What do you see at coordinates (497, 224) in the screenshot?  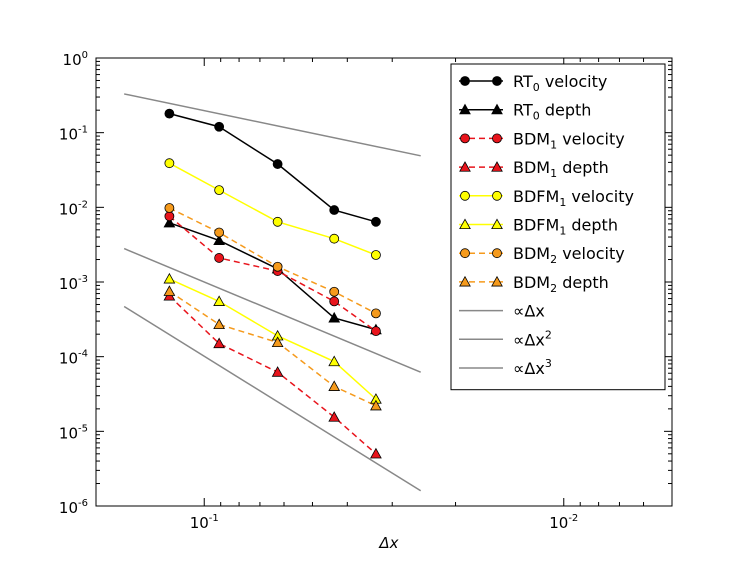 I see `legend-marker-6b` at bounding box center [497, 224].